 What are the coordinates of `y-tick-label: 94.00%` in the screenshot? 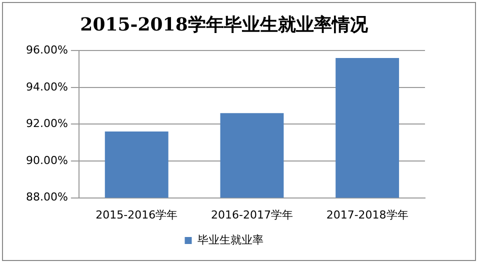 It's located at (47, 87).